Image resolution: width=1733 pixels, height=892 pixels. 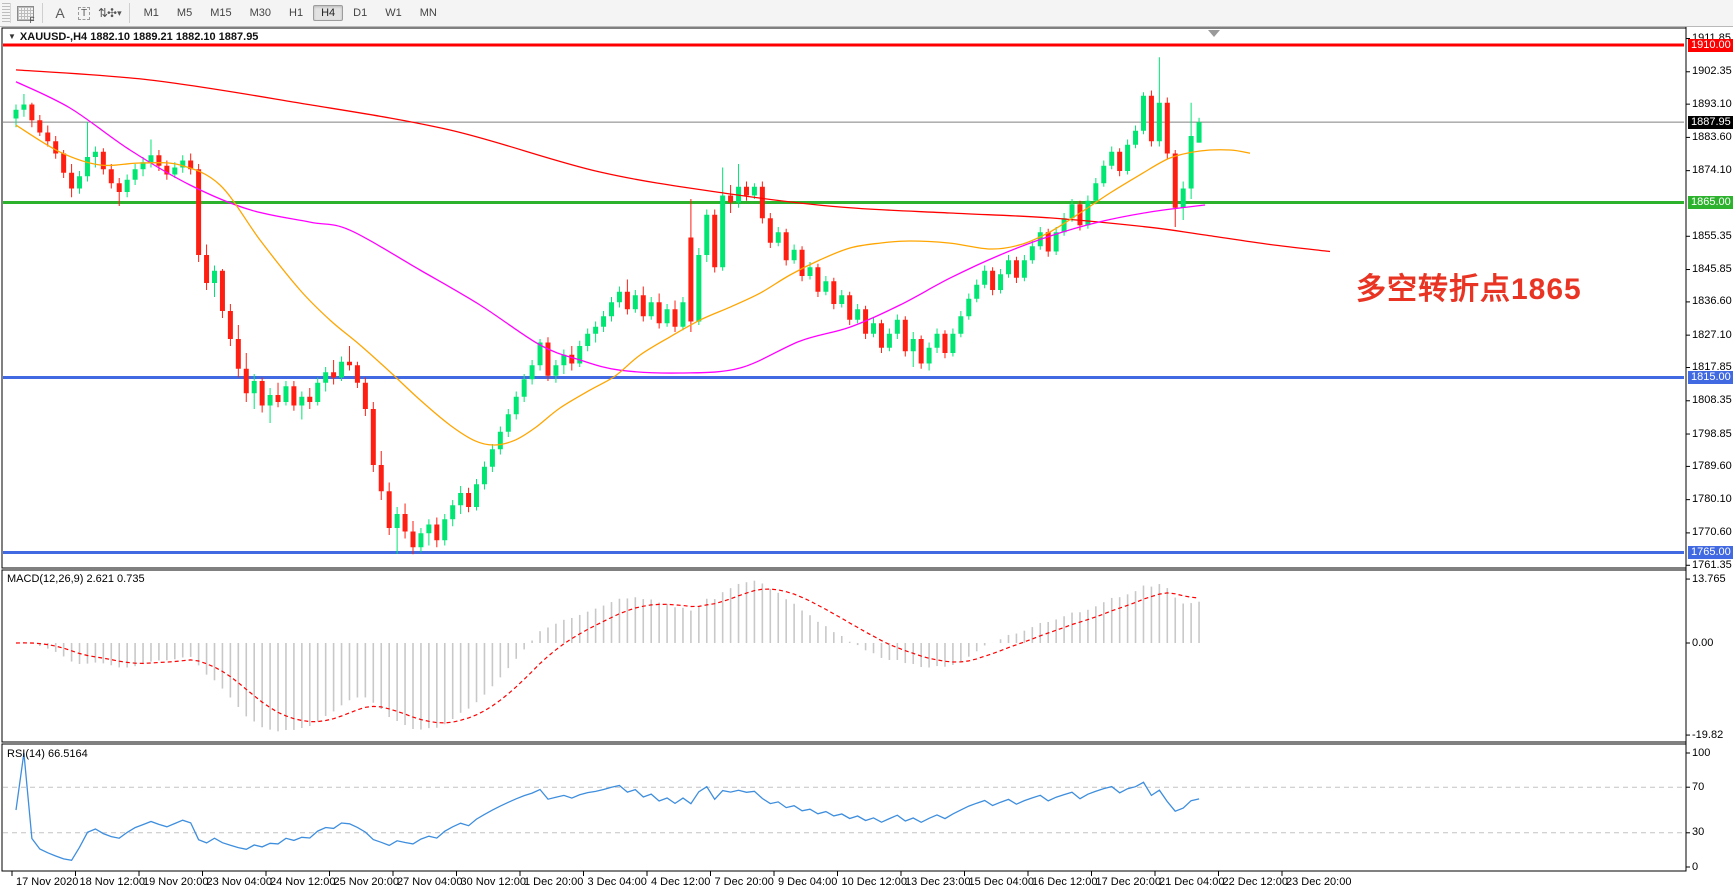 I want to click on price-badge-1887.95: 1887.95, so click(x=1710, y=122).